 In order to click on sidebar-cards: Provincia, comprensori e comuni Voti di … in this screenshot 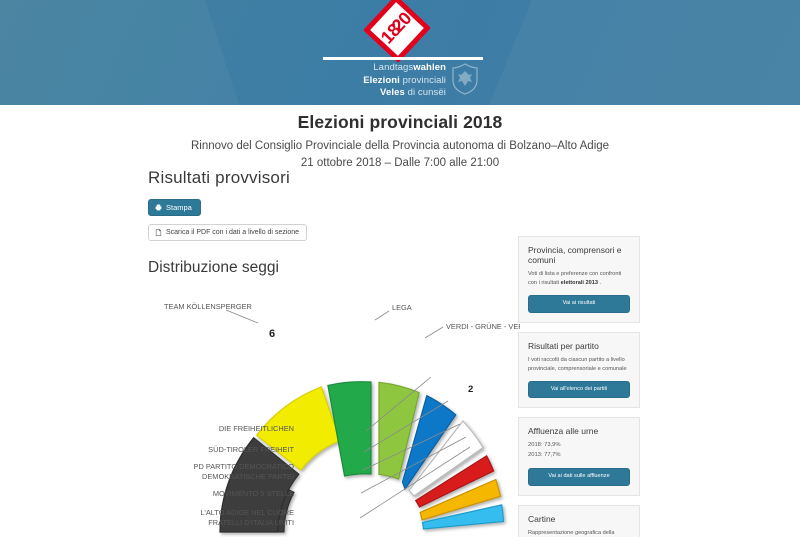, I will do `click(579, 386)`.